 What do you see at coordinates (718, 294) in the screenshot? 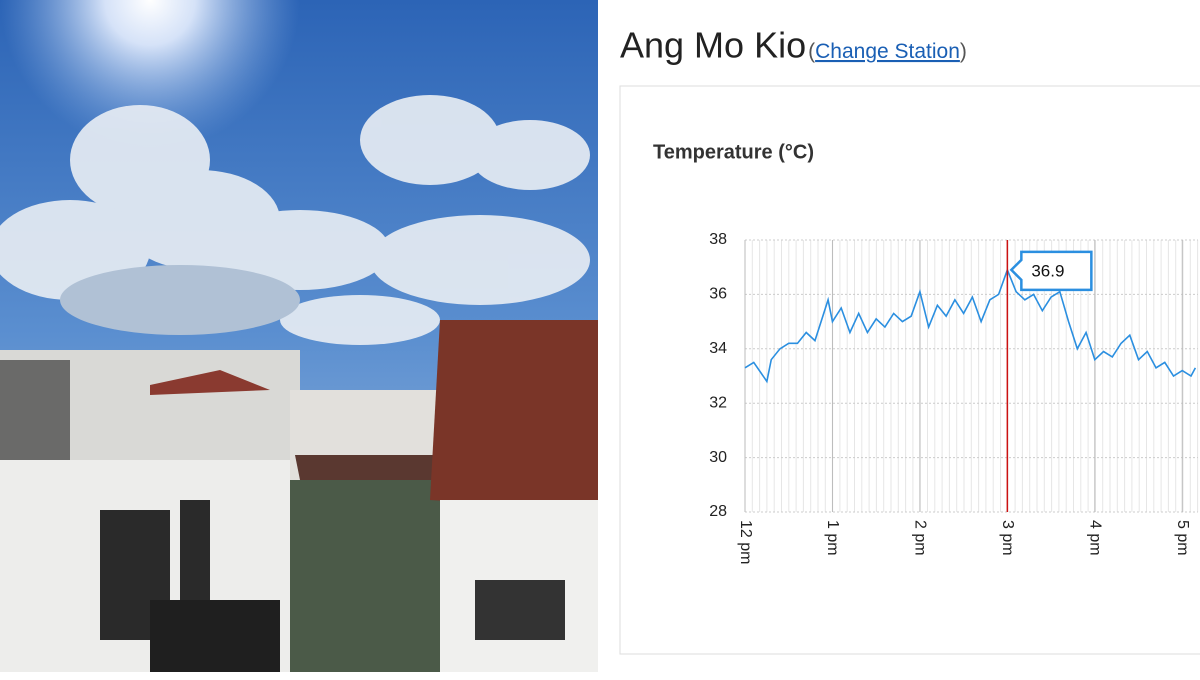
I see `y-tick-label: 36` at bounding box center [718, 294].